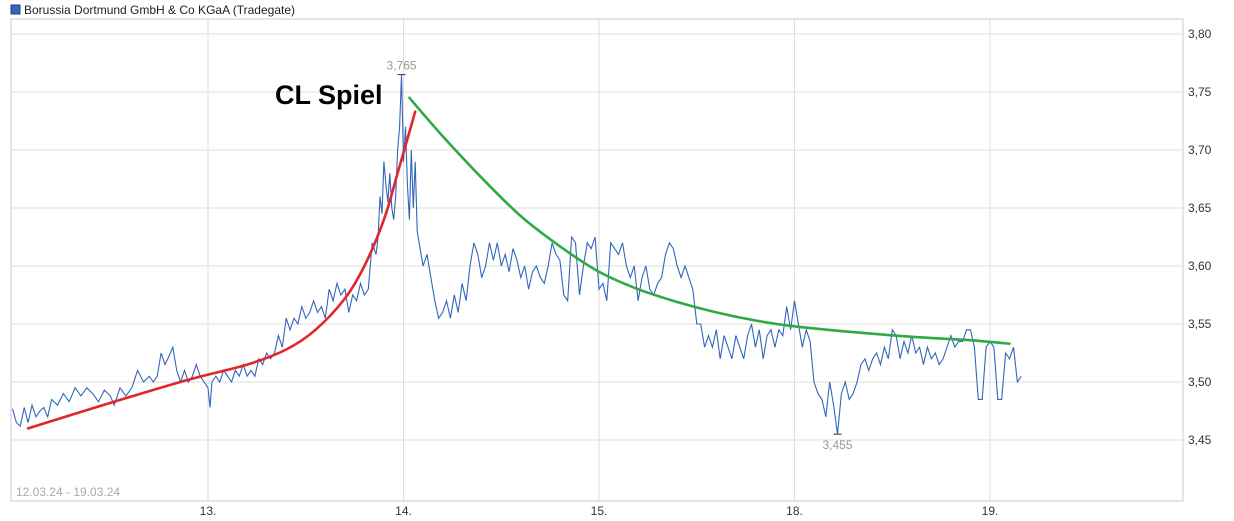 This screenshot has width=1234, height=521. What do you see at coordinates (1200, 208) in the screenshot?
I see `y-tick-label: 3,65` at bounding box center [1200, 208].